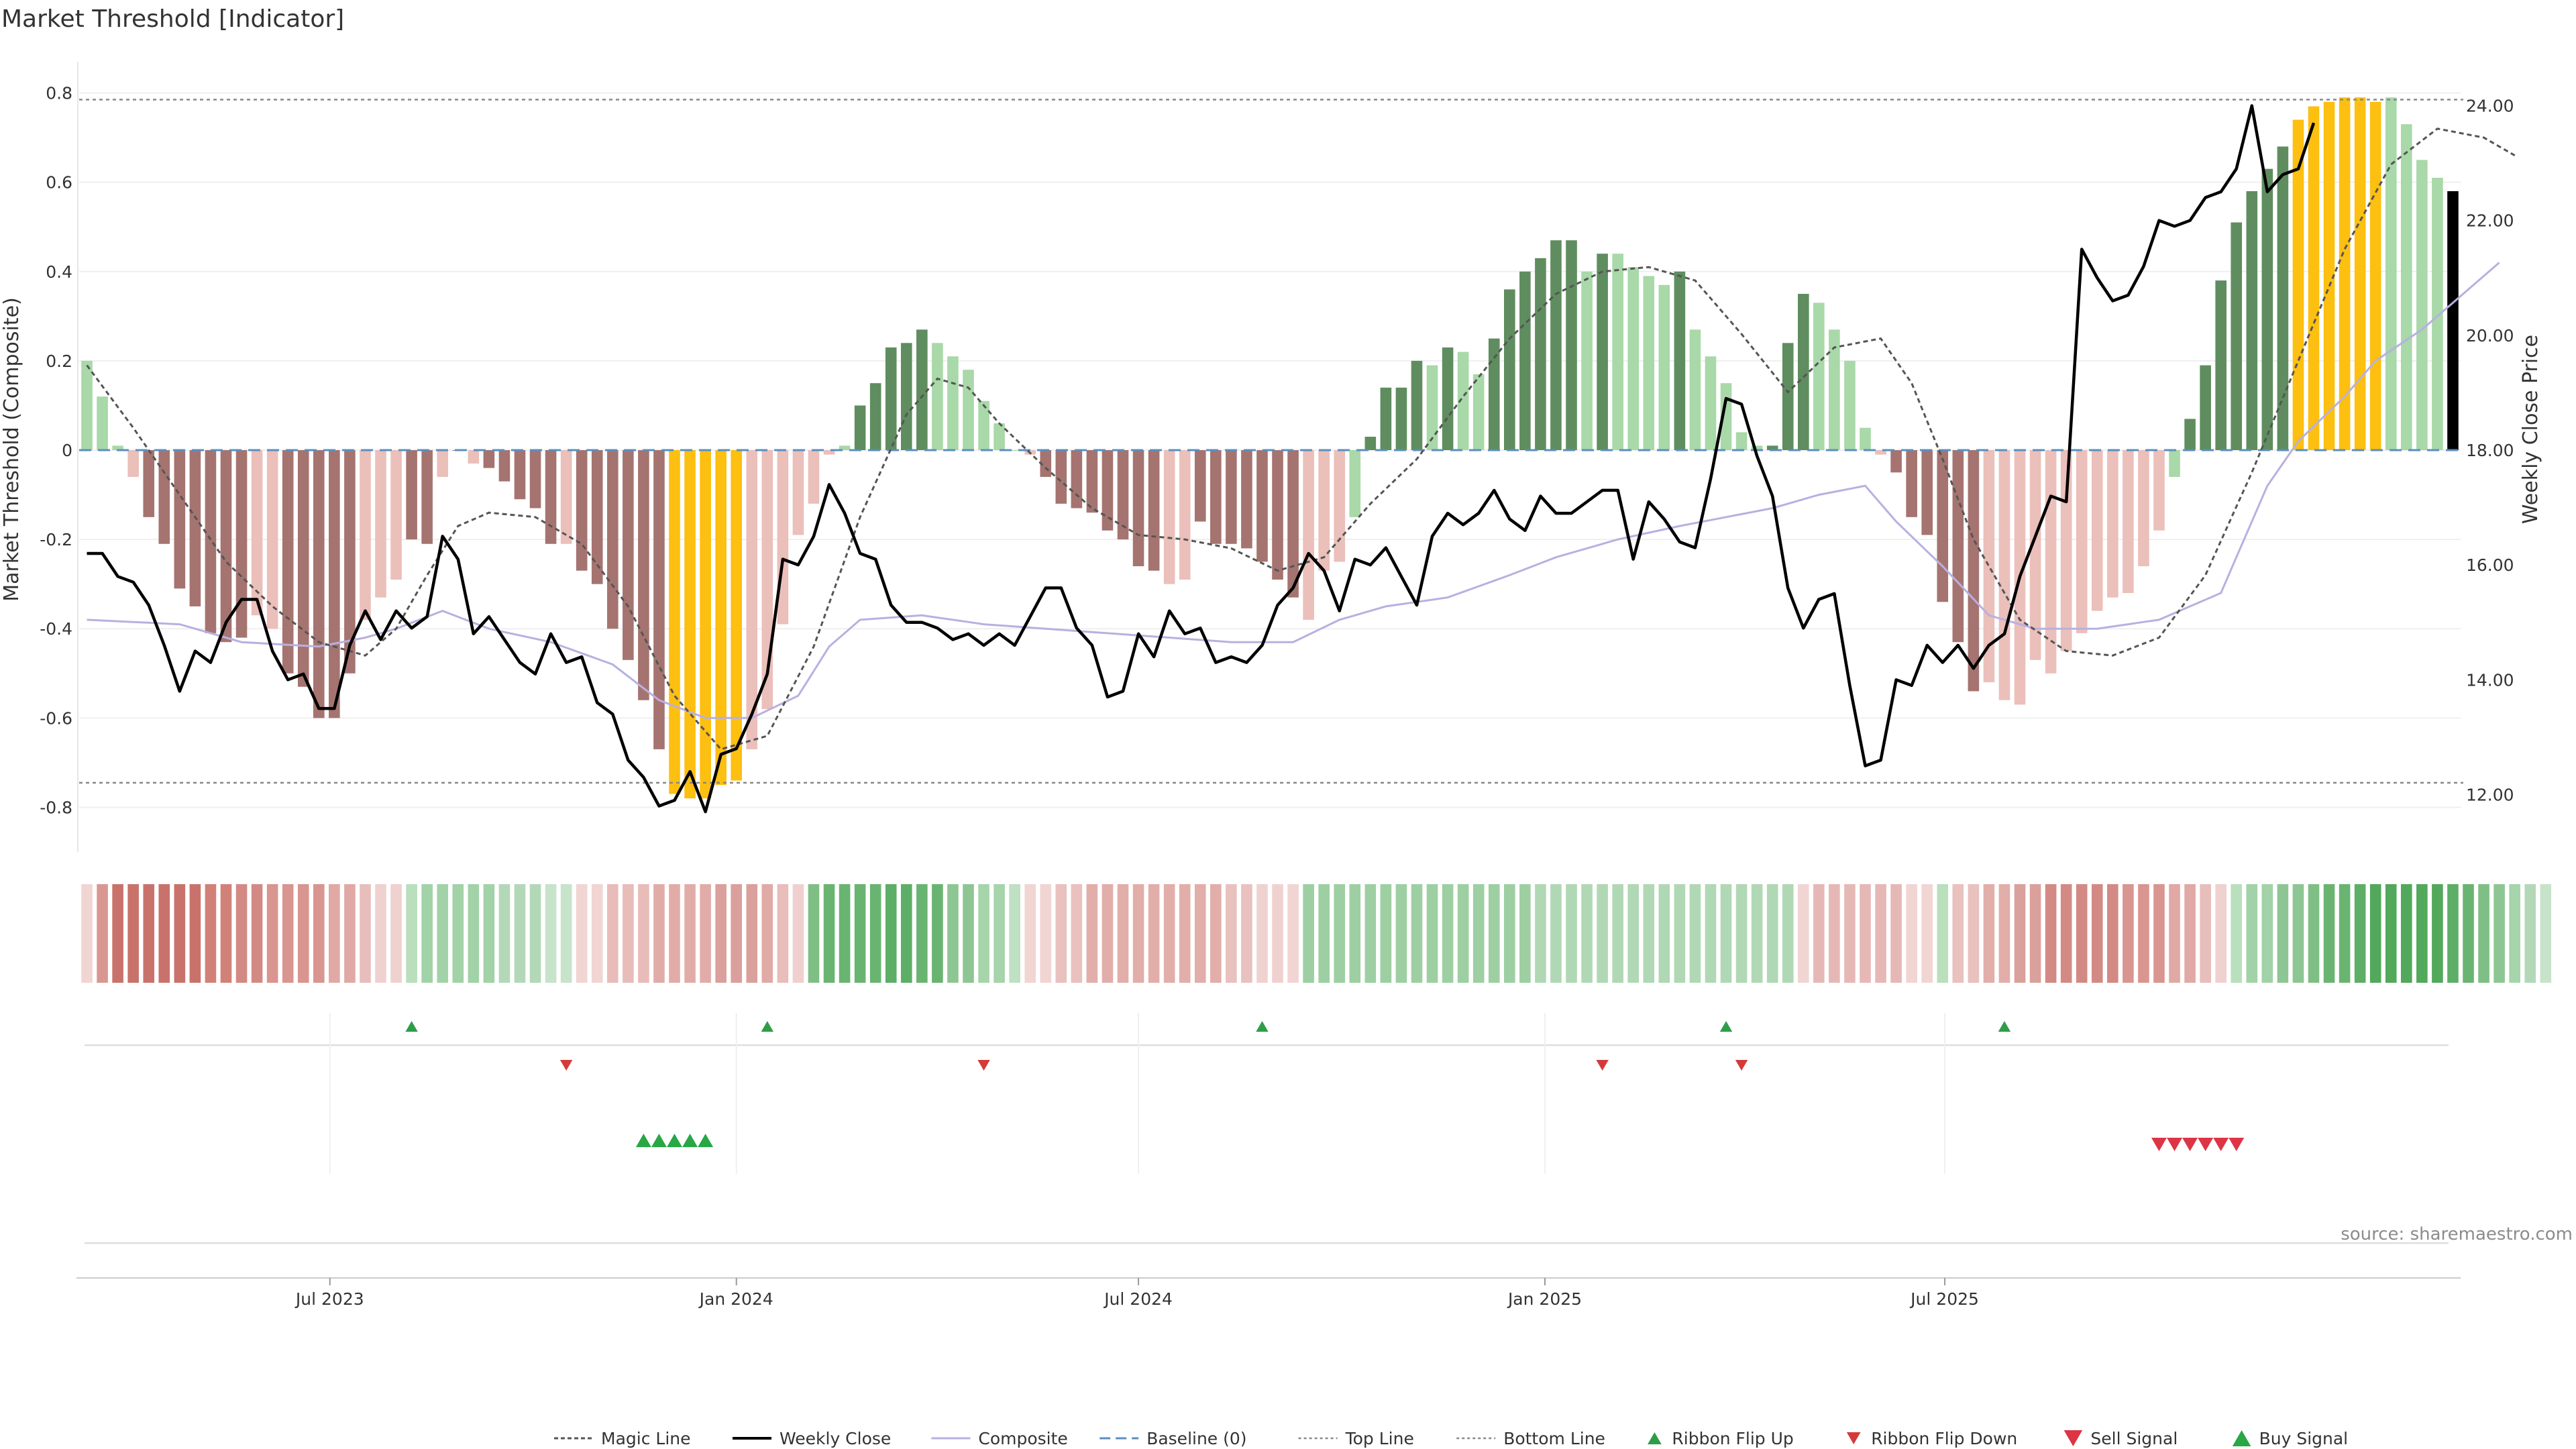  I want to click on legend-item-sell: Sell Signal, so click(2120, 1438).